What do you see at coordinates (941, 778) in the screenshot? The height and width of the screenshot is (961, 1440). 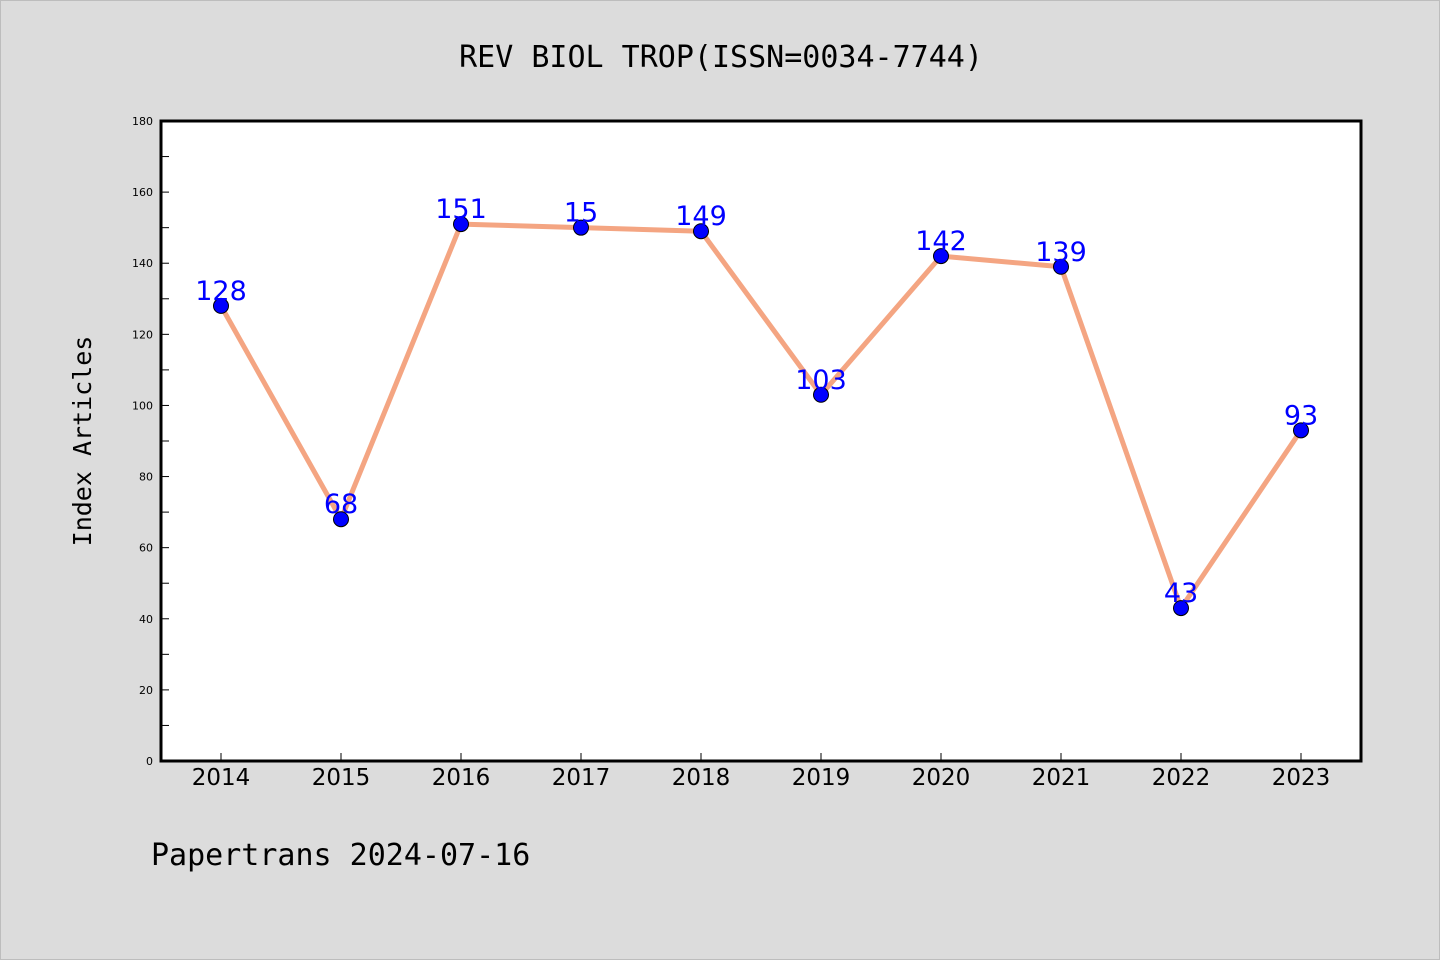 I see `x-tick-label: 2020` at bounding box center [941, 778].